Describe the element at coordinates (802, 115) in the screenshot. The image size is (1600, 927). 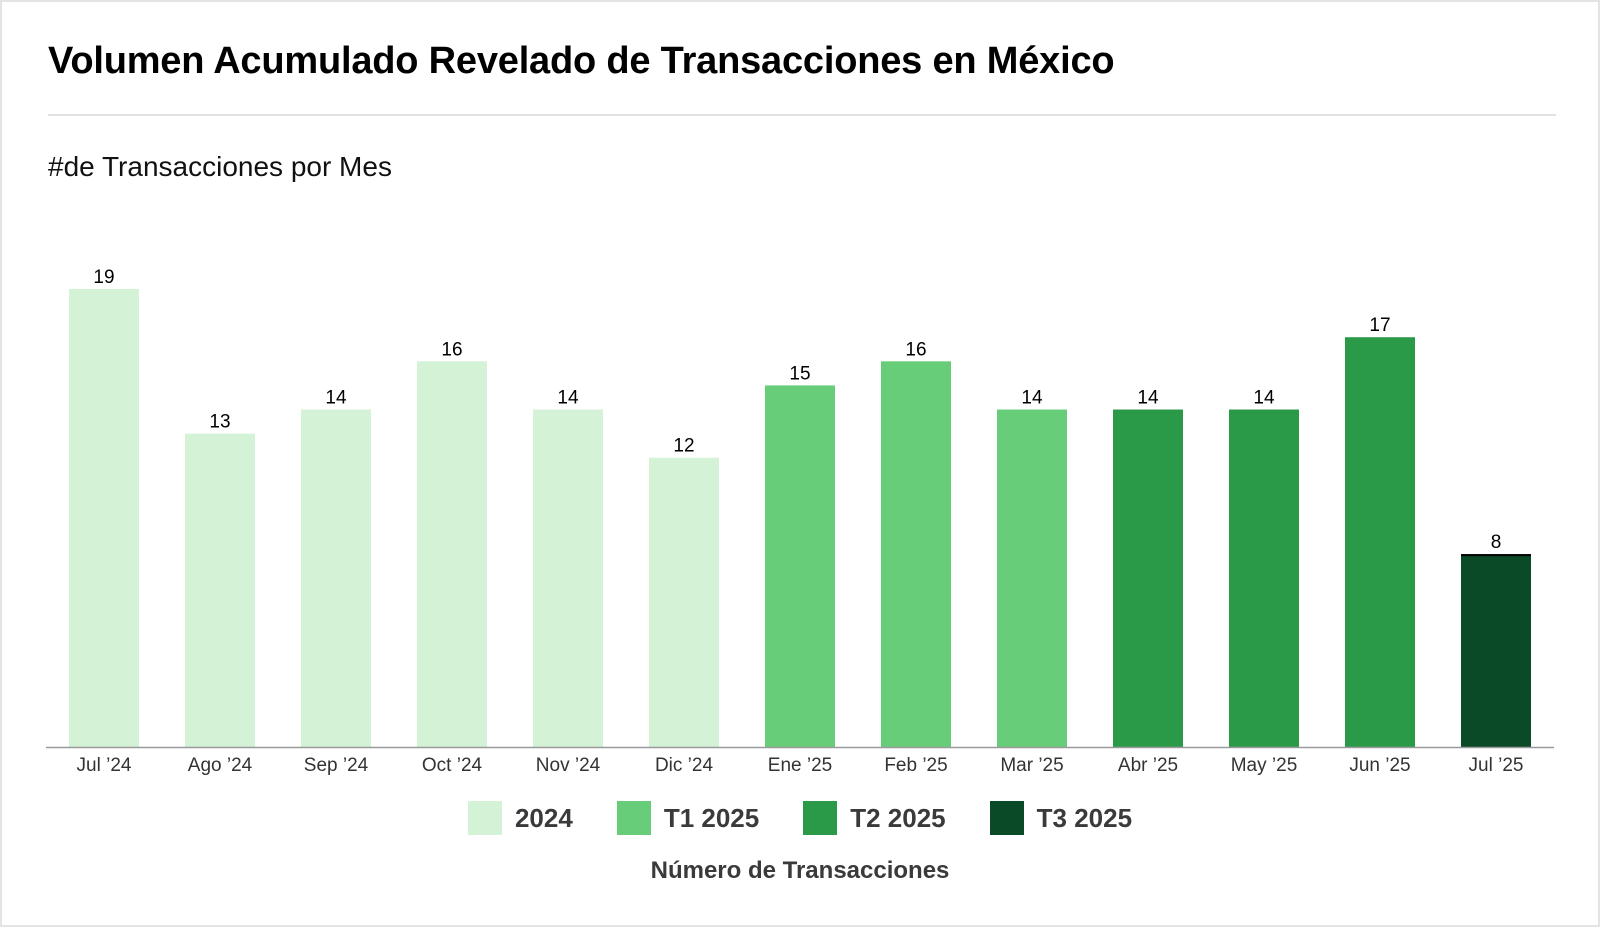
I see `title-divider` at that location.